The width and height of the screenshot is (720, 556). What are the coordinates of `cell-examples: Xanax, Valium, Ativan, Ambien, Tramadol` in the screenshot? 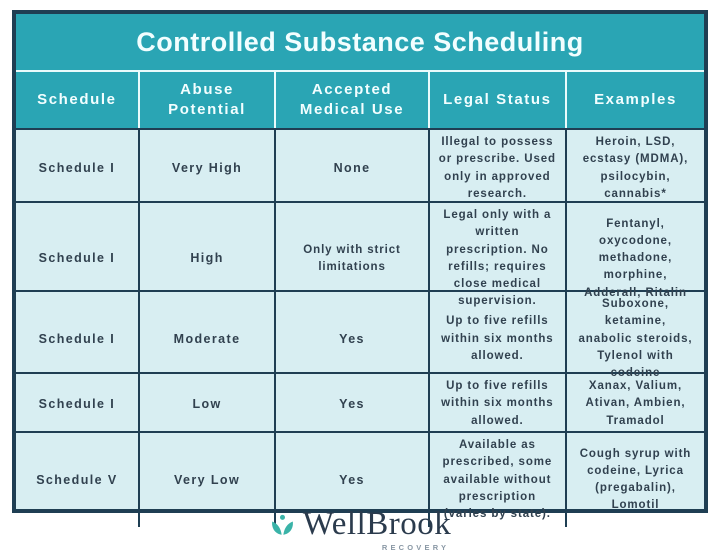 It's located at (634, 404).